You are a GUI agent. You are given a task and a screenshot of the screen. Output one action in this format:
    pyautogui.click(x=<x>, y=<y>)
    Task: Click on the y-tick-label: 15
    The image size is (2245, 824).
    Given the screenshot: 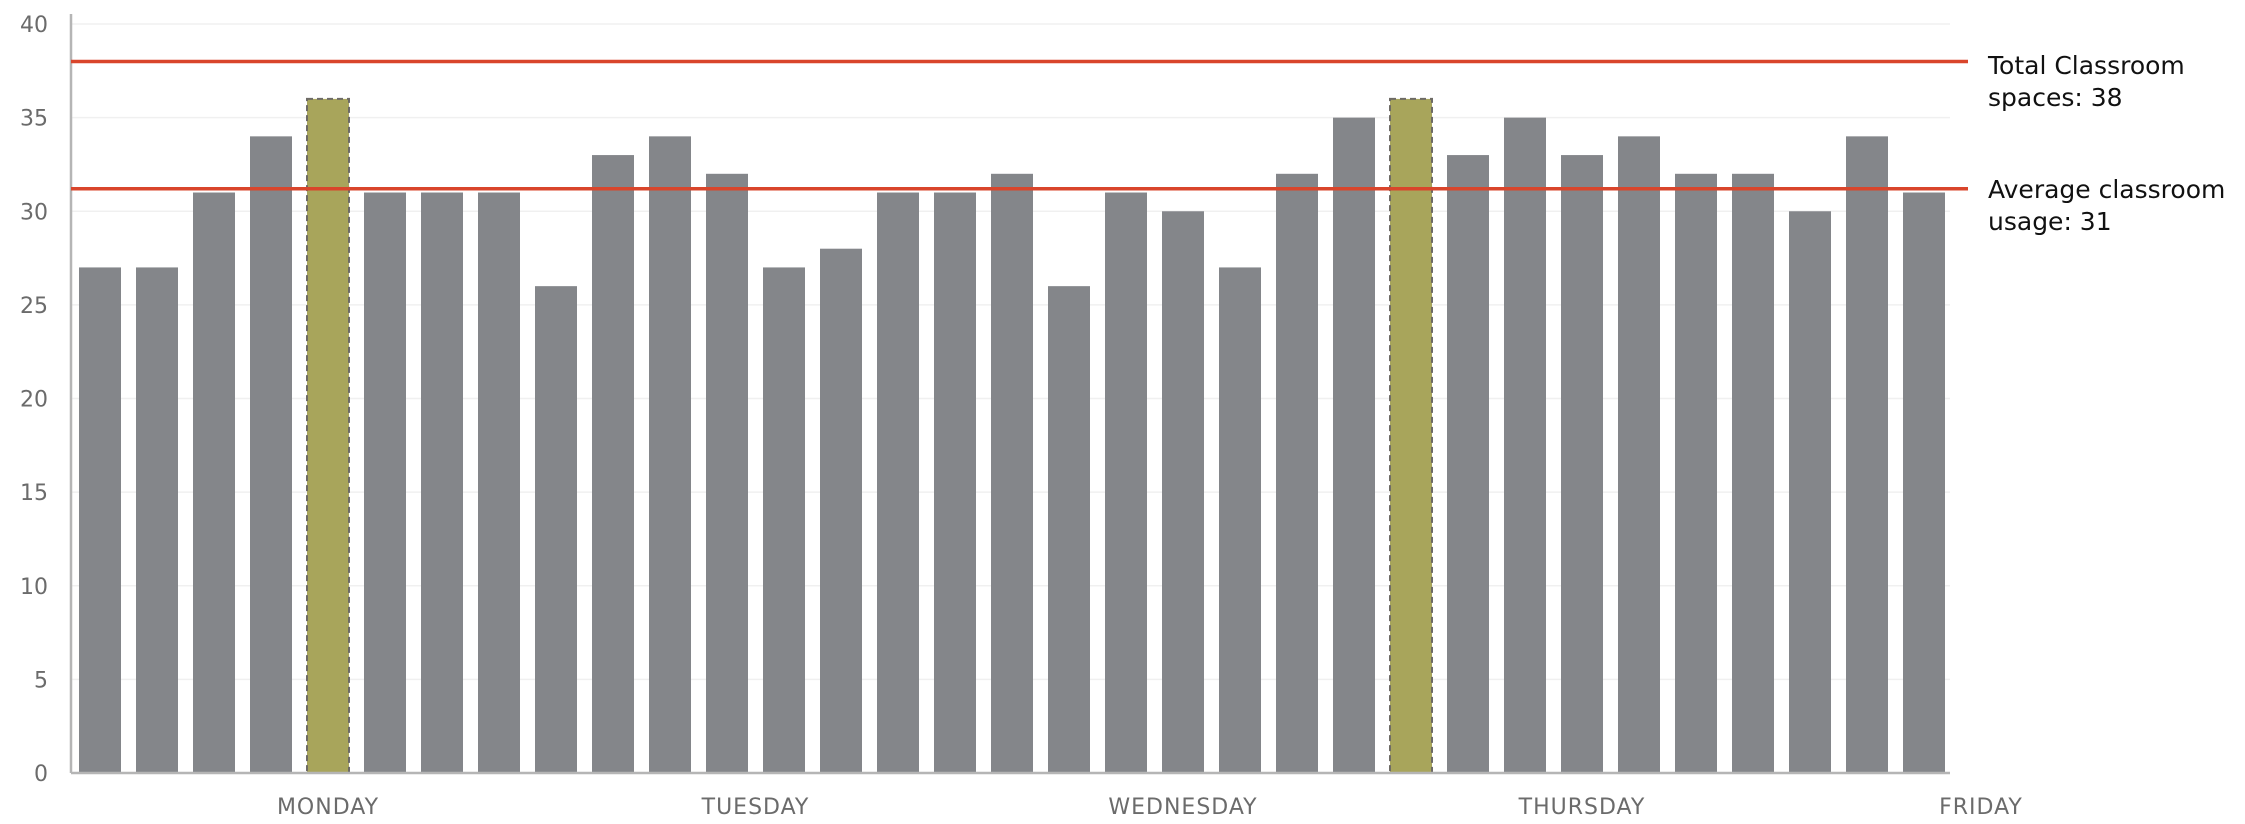 What is the action you would take?
    pyautogui.click(x=34, y=493)
    